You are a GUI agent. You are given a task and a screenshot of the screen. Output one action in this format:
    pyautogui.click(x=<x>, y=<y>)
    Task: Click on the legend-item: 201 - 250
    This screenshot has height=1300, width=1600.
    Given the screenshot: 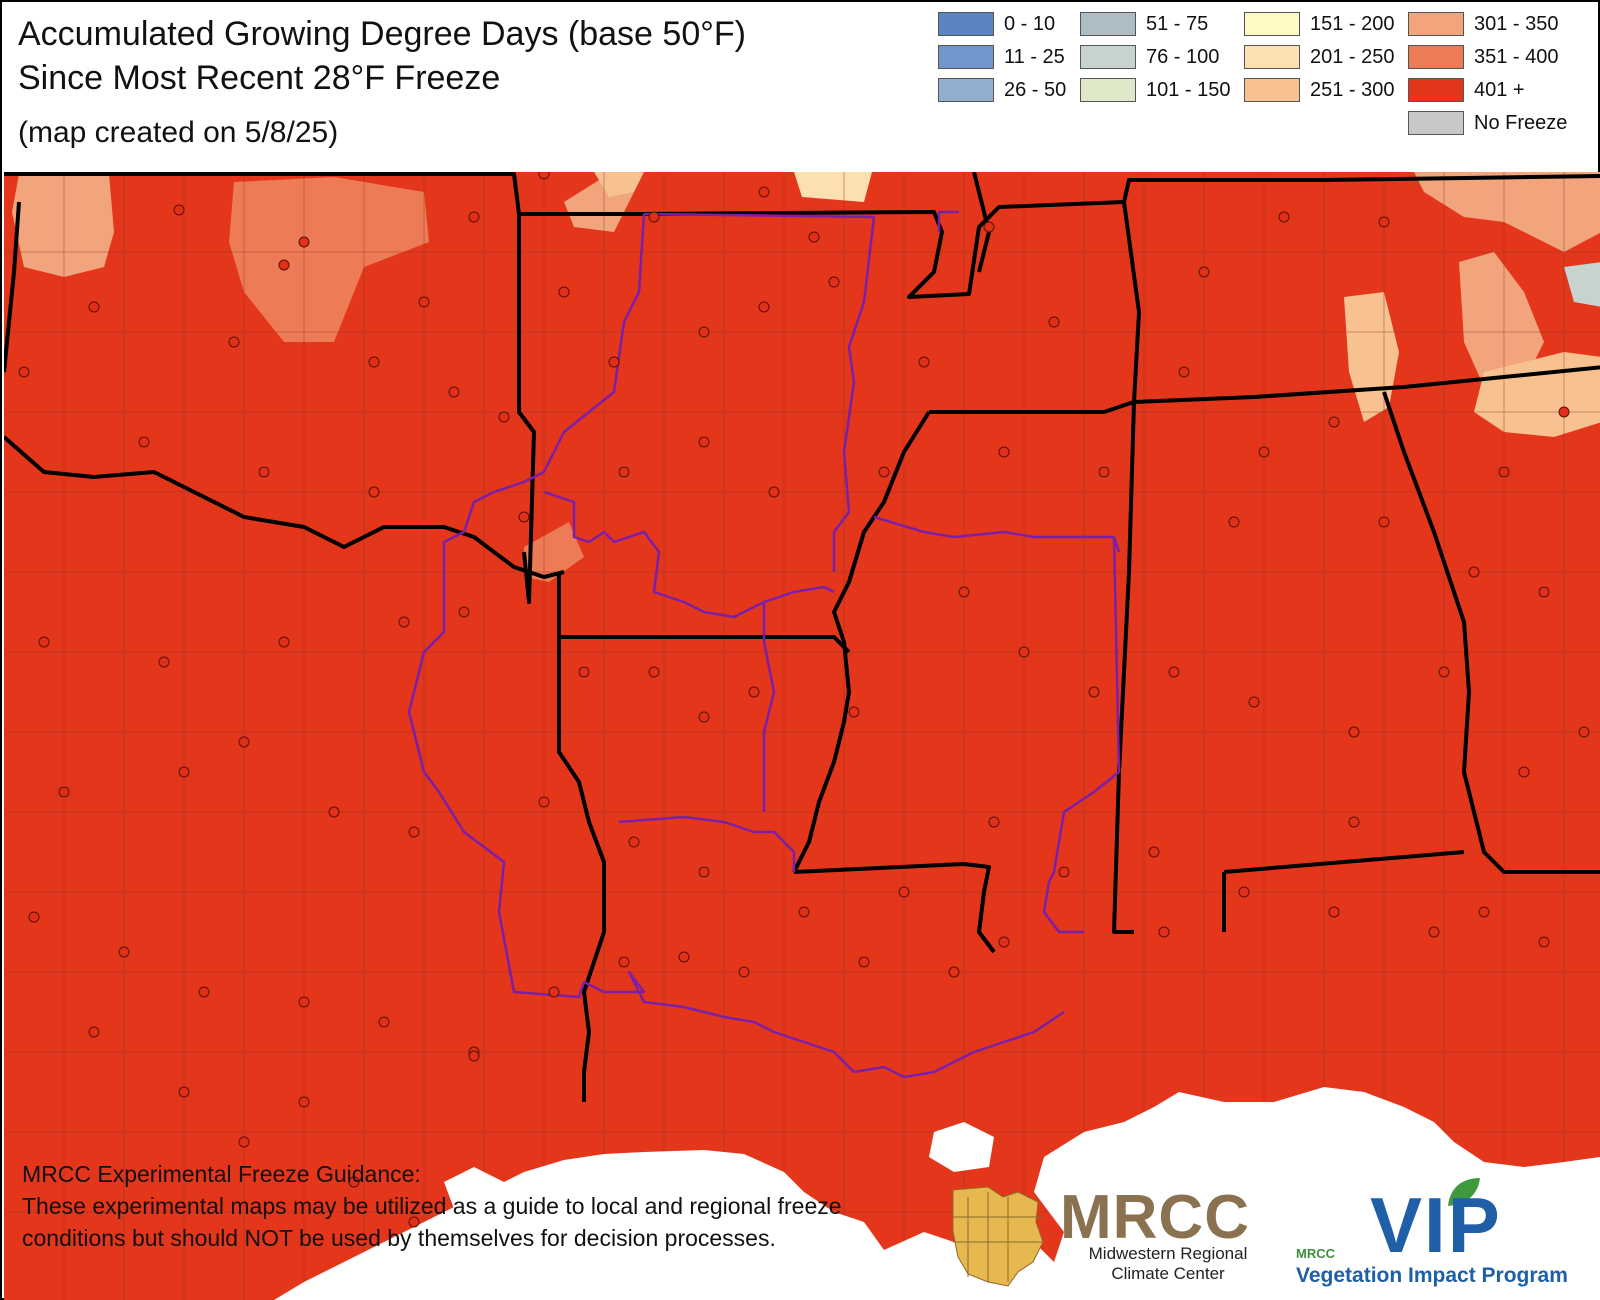 What is the action you would take?
    pyautogui.click(x=1319, y=57)
    